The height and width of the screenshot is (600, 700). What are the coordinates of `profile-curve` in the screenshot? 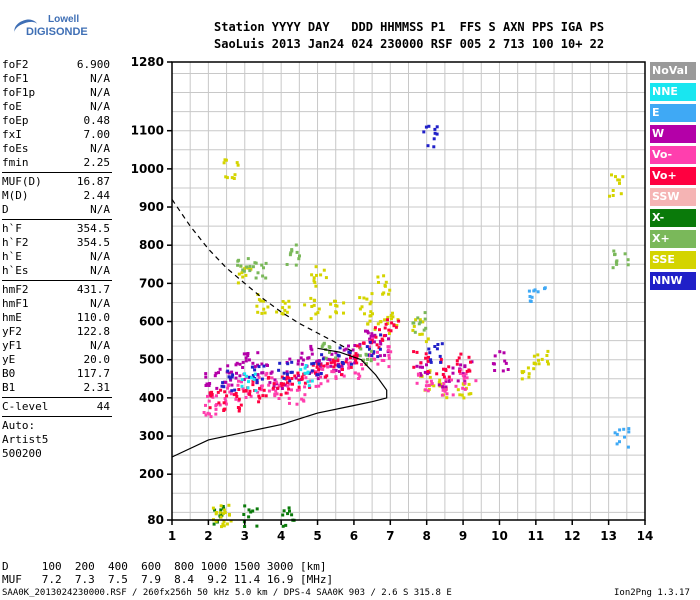 It's located at (263, 276).